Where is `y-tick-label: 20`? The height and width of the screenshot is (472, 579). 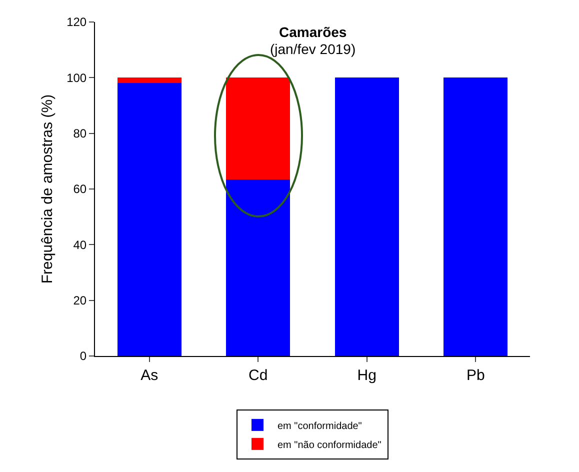 y-tick-label: 20 is located at coordinates (80, 301).